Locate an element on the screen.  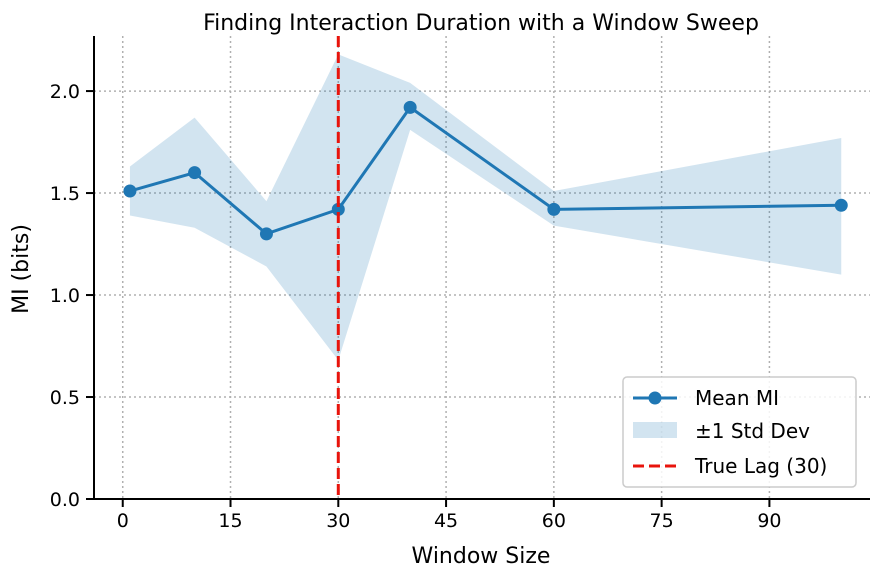
y-tick-label: 0.0 is located at coordinates (65, 500).